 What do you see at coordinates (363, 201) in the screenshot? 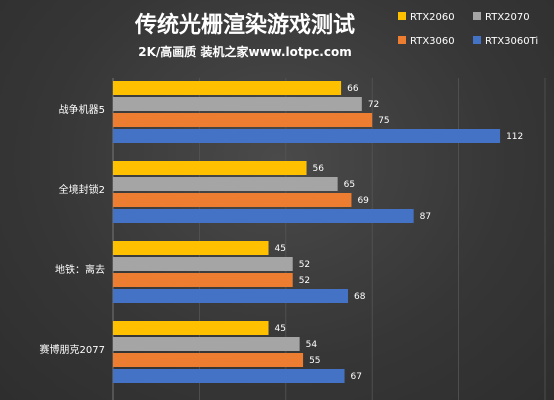
I see `data-label: 69` at bounding box center [363, 201].